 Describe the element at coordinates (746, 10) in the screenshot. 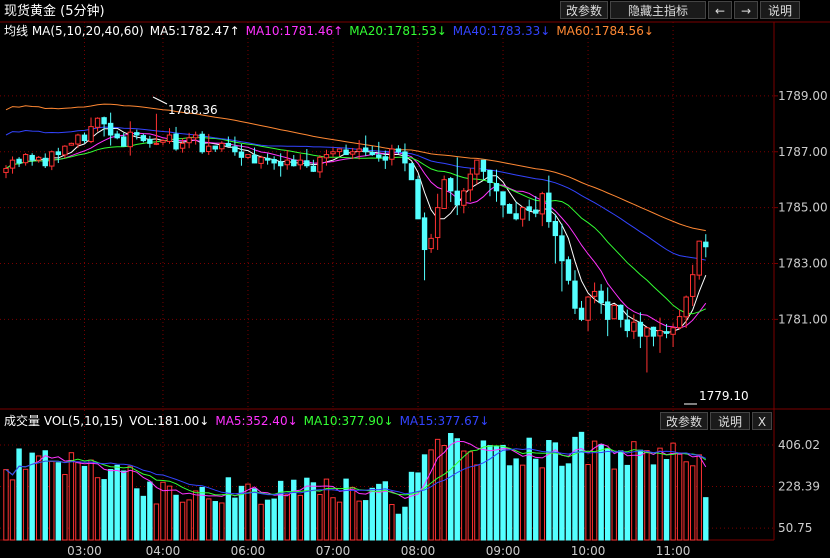

I see `arrow-right-icon: →` at that location.